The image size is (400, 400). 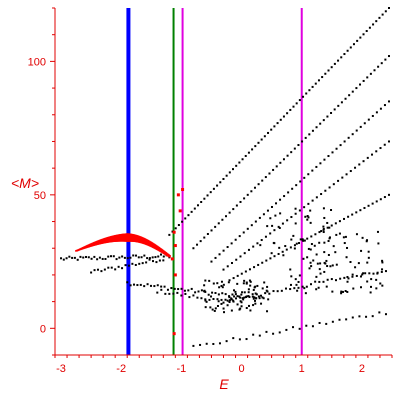 What do you see at coordinates (37, 62) in the screenshot?
I see `y-tick-label: 100` at bounding box center [37, 62].